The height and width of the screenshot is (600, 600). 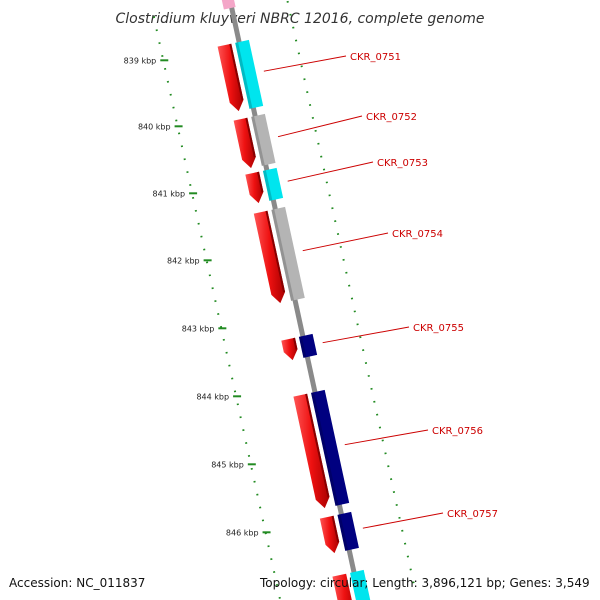 What do you see at coordinates (154, 126) in the screenshot?
I see `ruler-label: 840 kbp` at bounding box center [154, 126].